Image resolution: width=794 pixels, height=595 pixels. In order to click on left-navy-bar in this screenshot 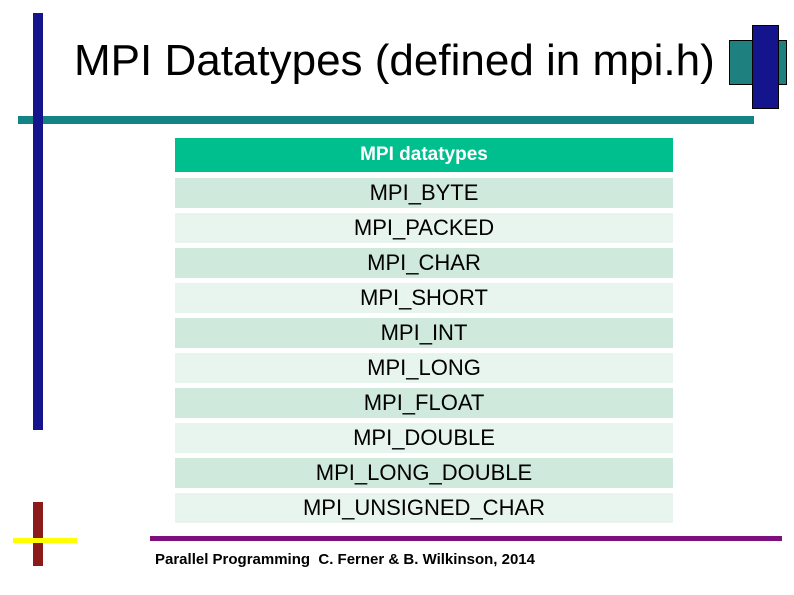, I will do `click(38, 221)`.